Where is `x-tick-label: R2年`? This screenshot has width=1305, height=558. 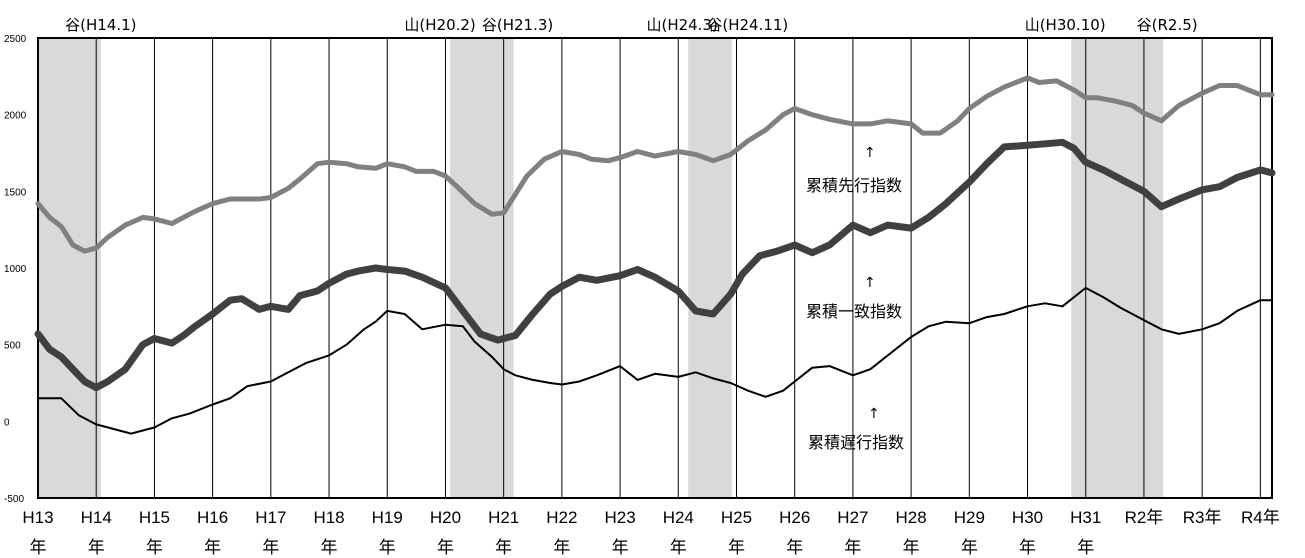 x-tick-label: R2年 is located at coordinates (1144, 517).